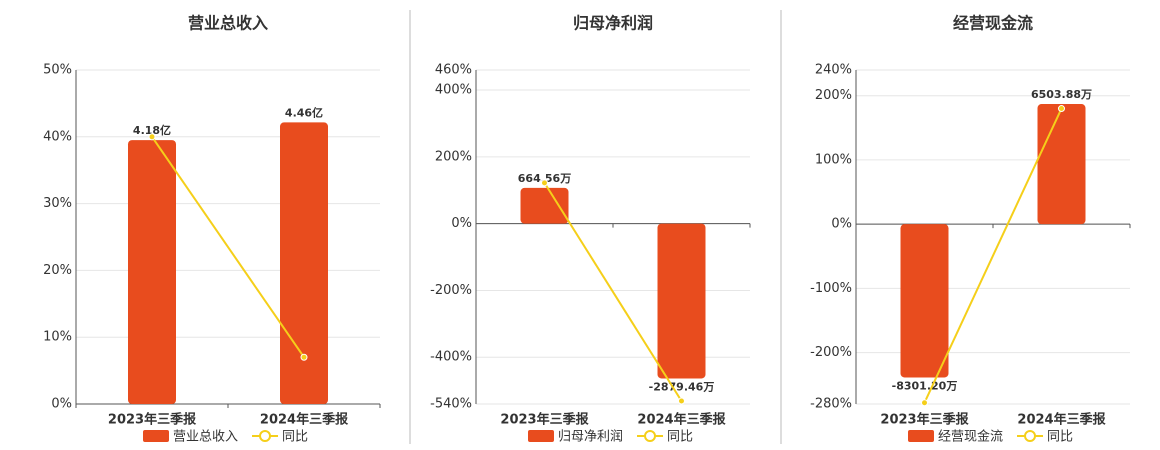 The height and width of the screenshot is (450, 1160). What do you see at coordinates (993, 23) in the screenshot?
I see `chart-title: 经营现金流` at bounding box center [993, 23].